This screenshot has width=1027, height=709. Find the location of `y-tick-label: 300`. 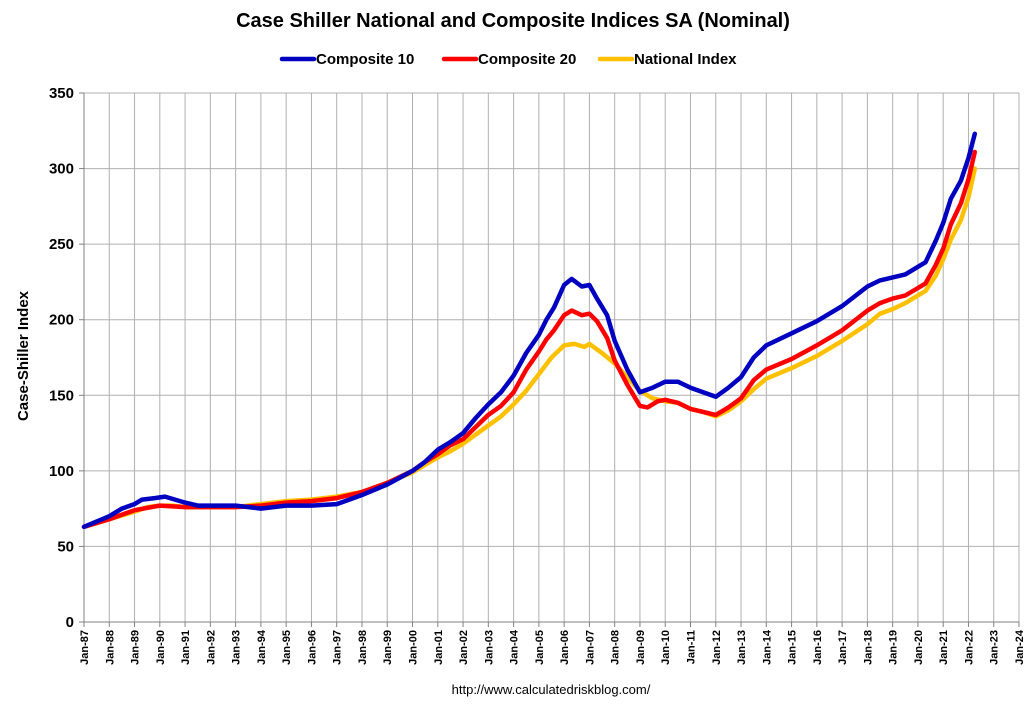

y-tick-label: 300 is located at coordinates (61, 169).